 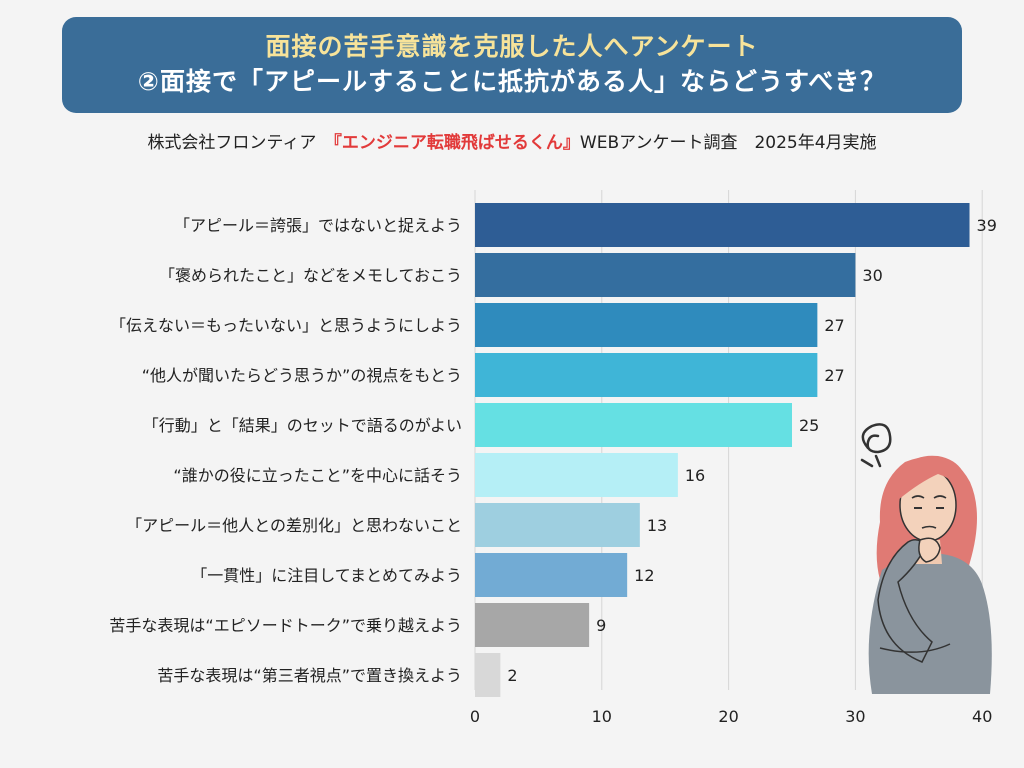 What do you see at coordinates (876, 445) in the screenshot?
I see `confused-scribble-icon` at bounding box center [876, 445].